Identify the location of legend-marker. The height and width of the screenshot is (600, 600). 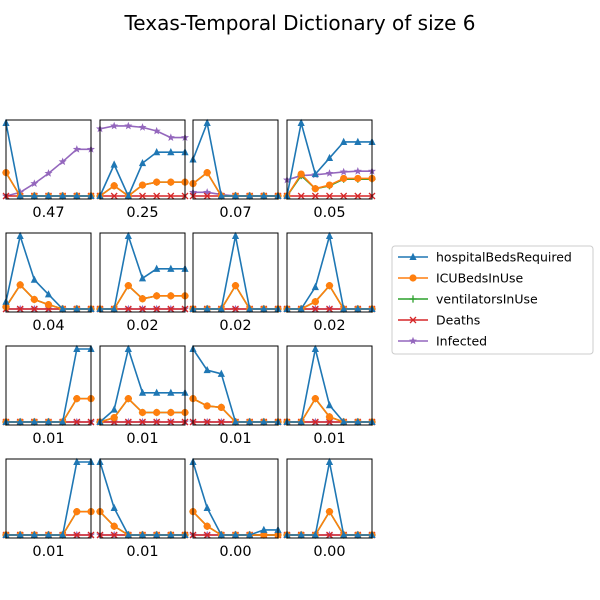
(413, 320).